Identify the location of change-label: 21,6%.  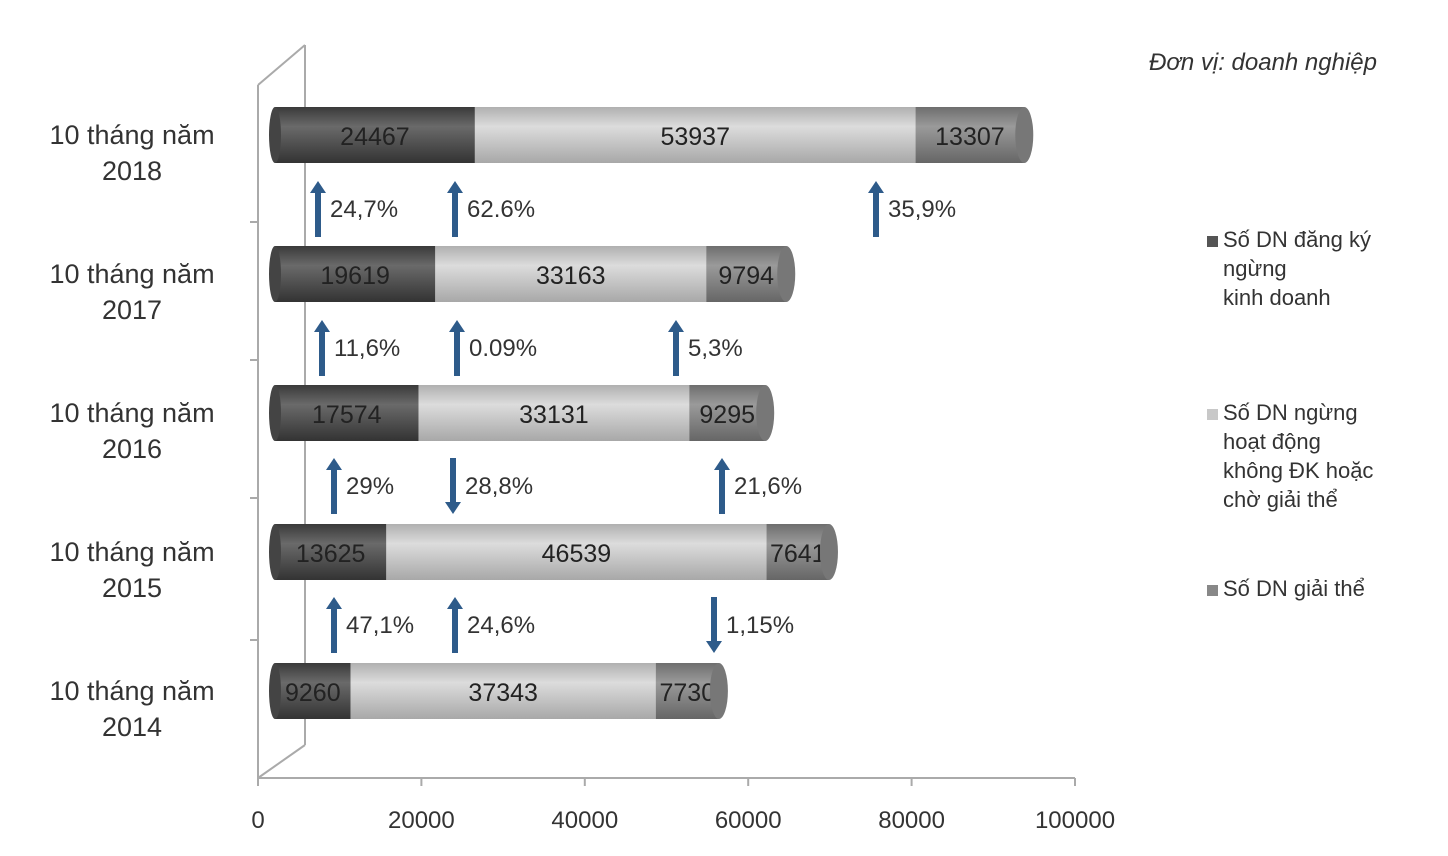
(768, 486).